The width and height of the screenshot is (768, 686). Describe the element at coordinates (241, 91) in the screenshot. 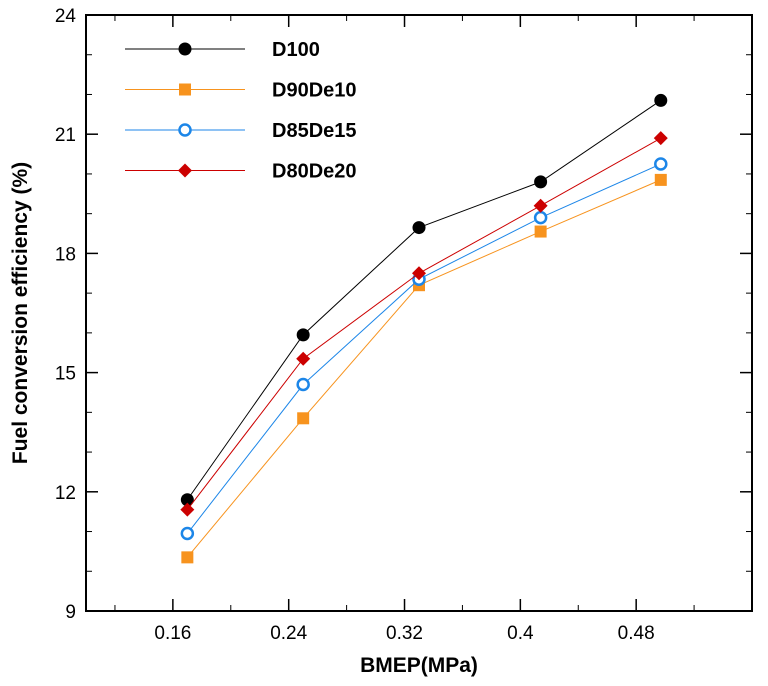

I see `legend-item-d90de10: D90De10` at that location.